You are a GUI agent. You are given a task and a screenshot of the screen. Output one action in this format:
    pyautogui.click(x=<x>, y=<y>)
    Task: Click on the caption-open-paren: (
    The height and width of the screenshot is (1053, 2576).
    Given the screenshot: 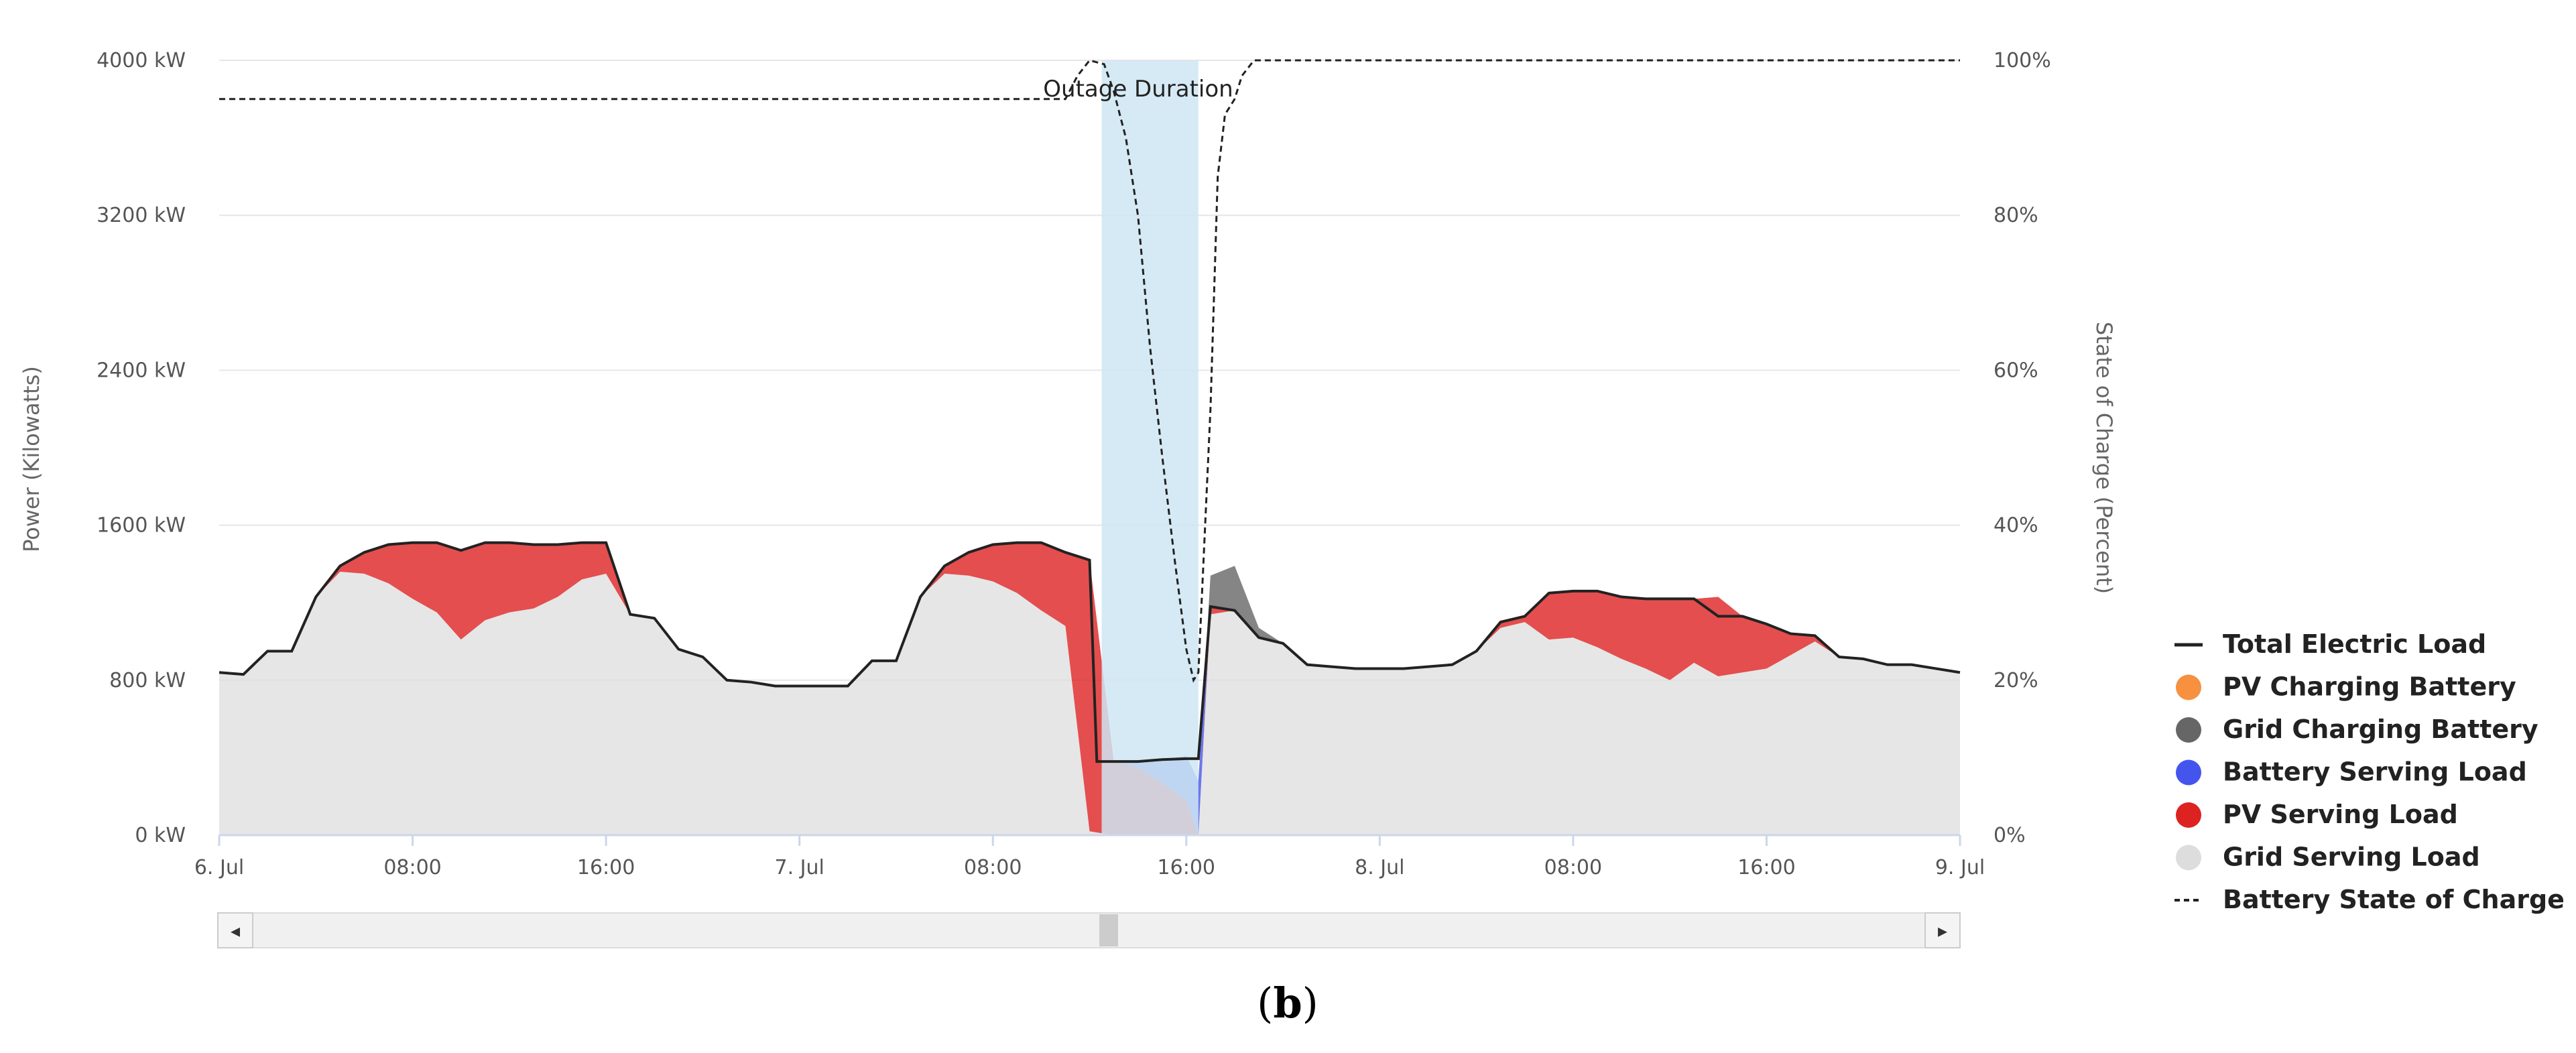 What is the action you would take?
    pyautogui.click(x=1265, y=1003)
    